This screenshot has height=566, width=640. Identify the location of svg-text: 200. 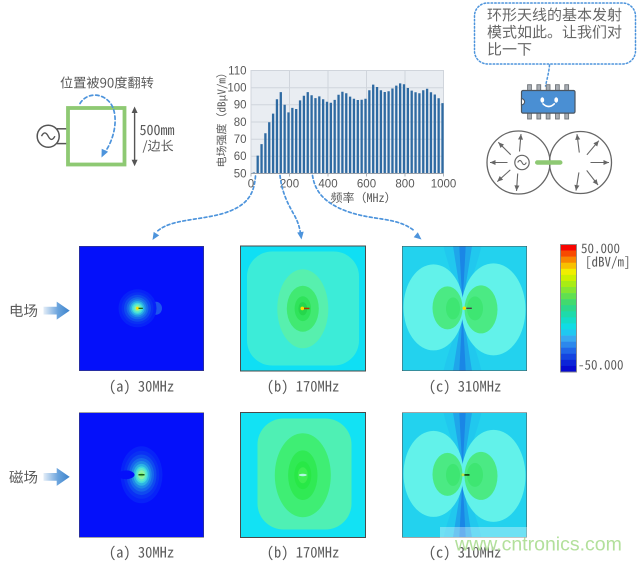
(289, 185).